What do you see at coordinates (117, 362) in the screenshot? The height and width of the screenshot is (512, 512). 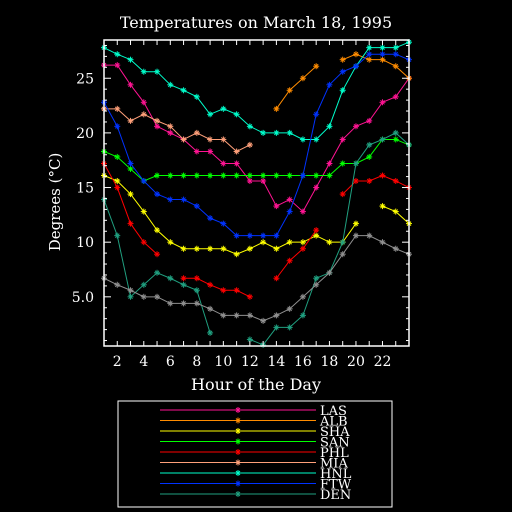 I see `x-tick-label: 2` at bounding box center [117, 362].